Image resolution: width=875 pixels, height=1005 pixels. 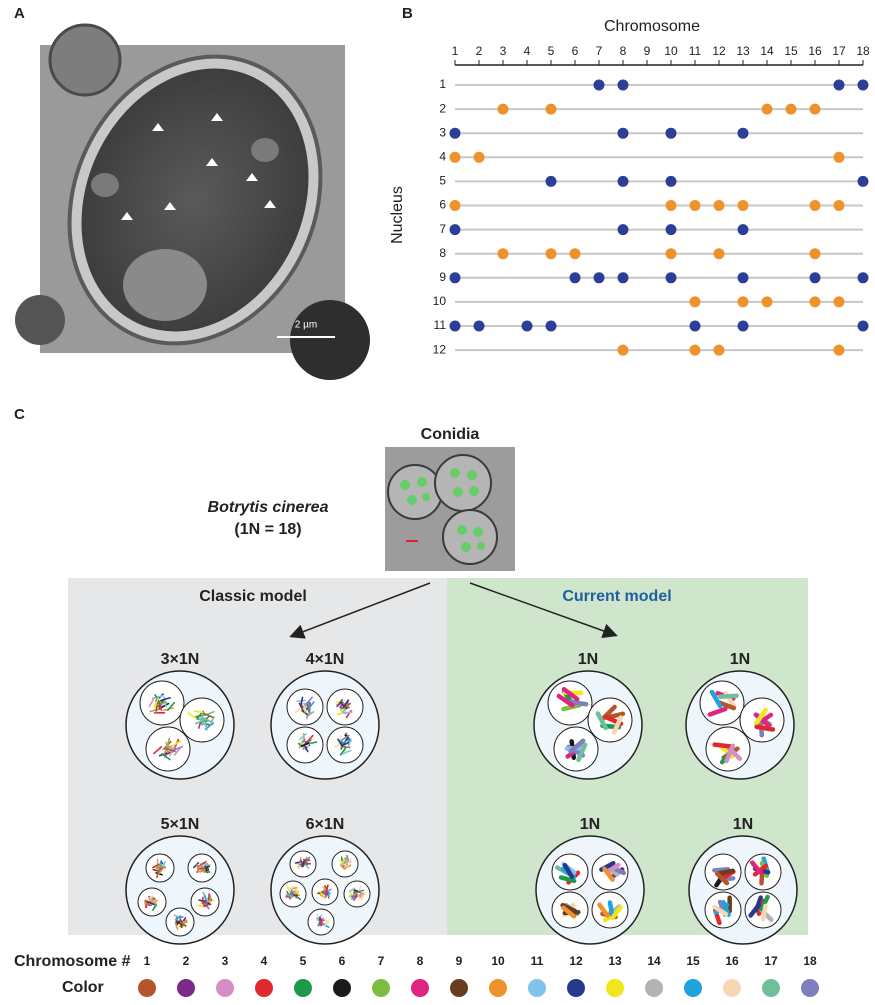 I want to click on ploidy: (1N = 18), so click(x=267, y=529).